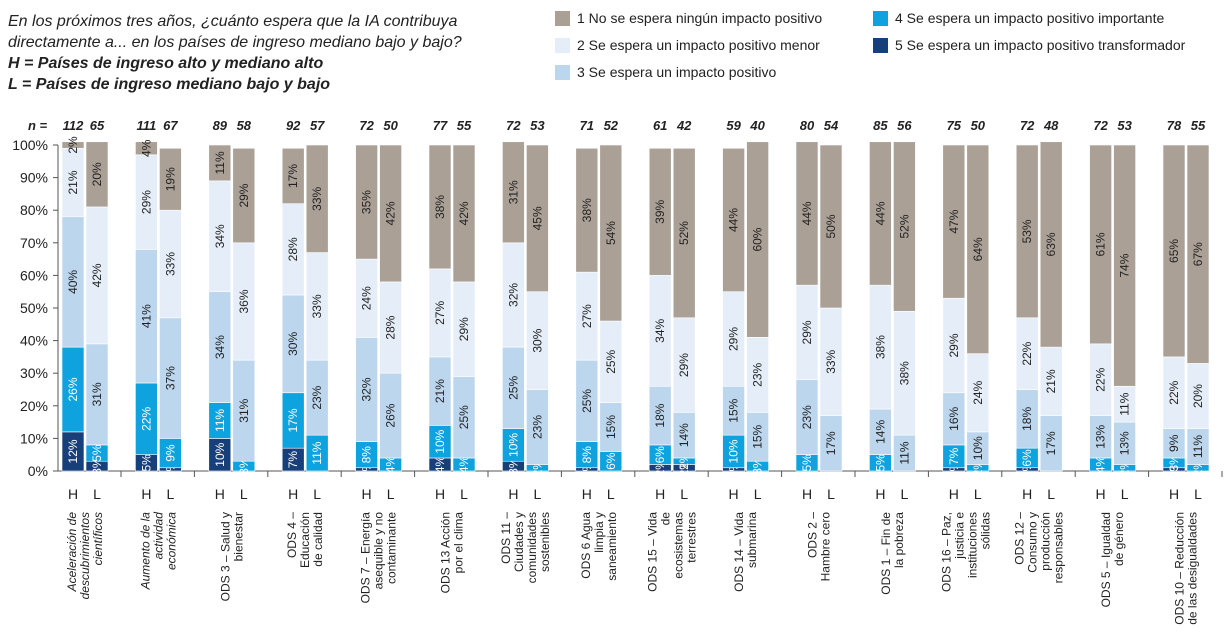  I want to click on value-label: 65%, so click(1174, 251).